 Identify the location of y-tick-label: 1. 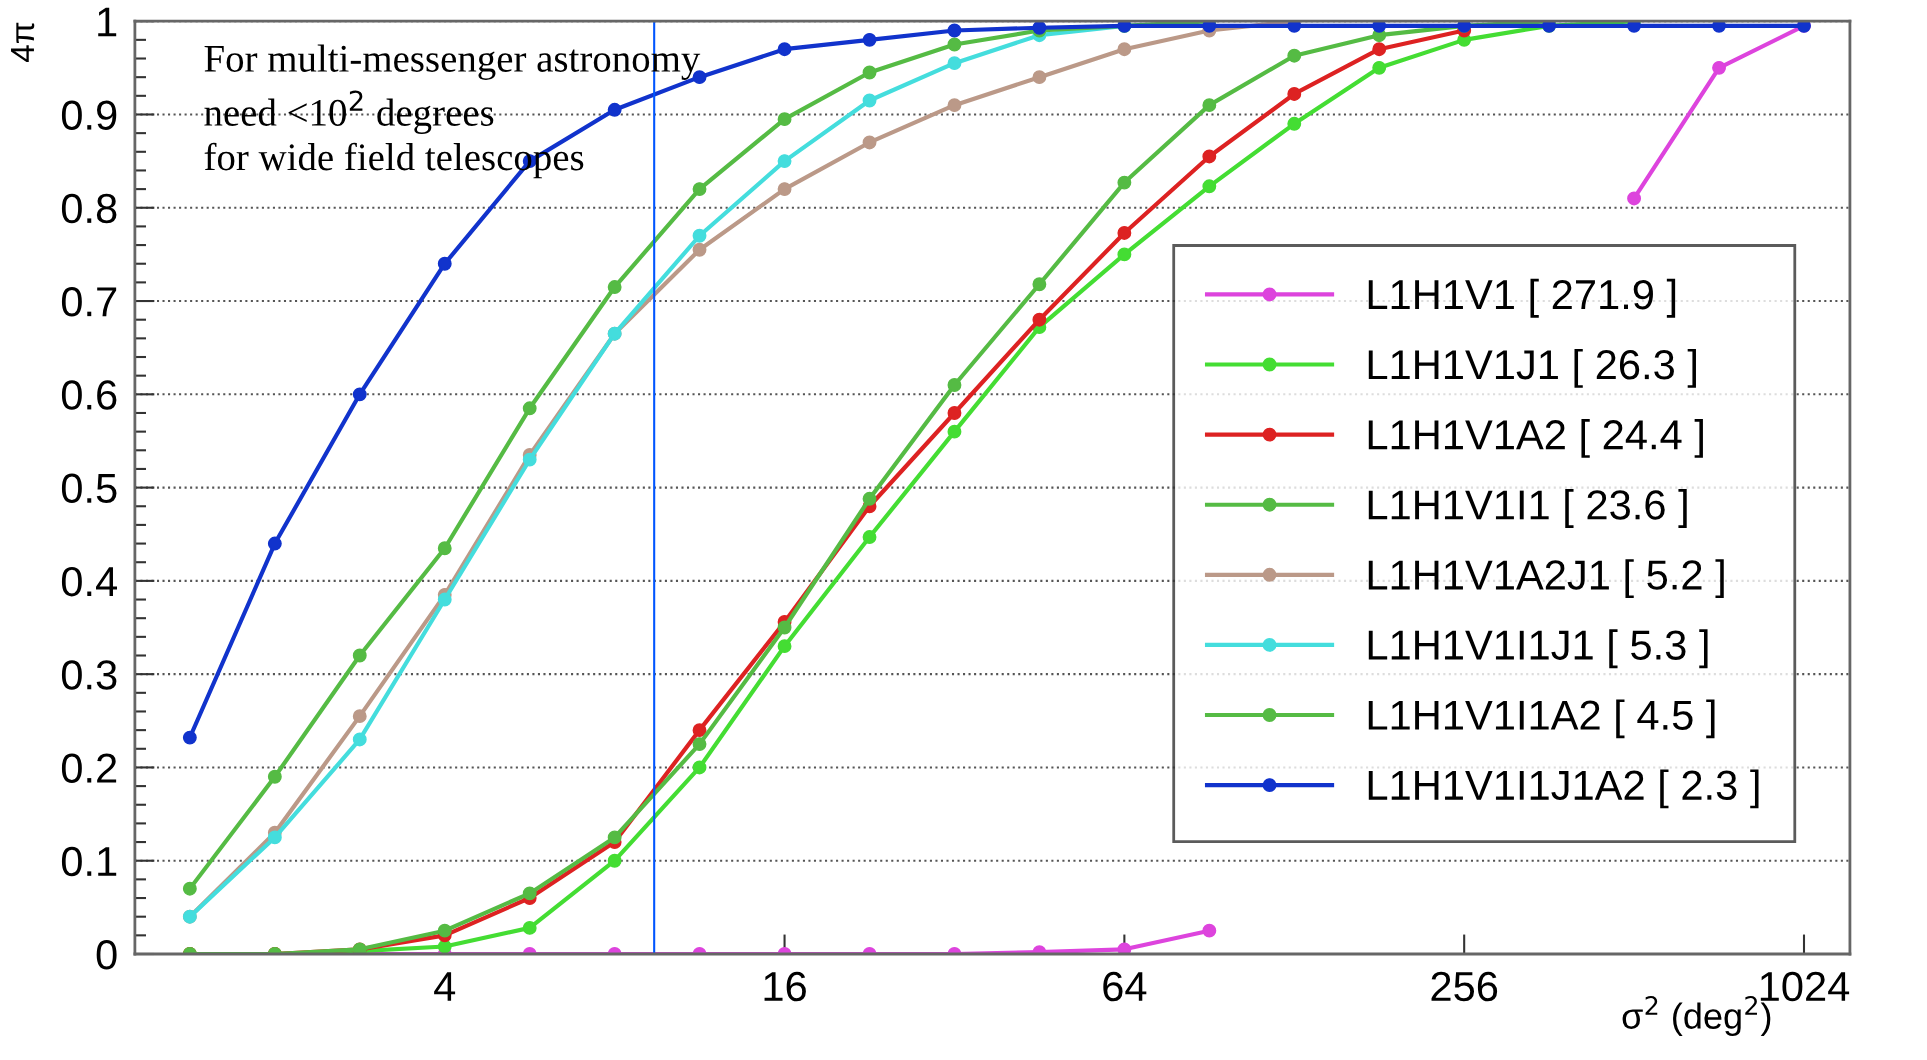
(107, 22).